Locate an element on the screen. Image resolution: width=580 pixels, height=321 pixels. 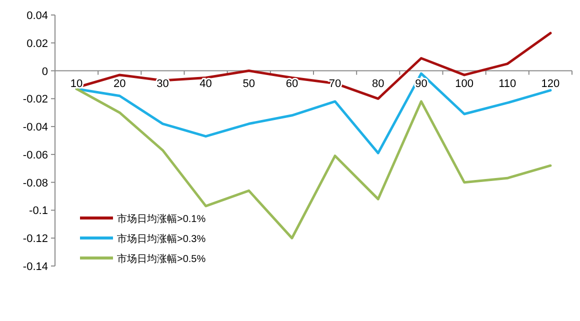
x-tick-label: 90 is located at coordinates (421, 84).